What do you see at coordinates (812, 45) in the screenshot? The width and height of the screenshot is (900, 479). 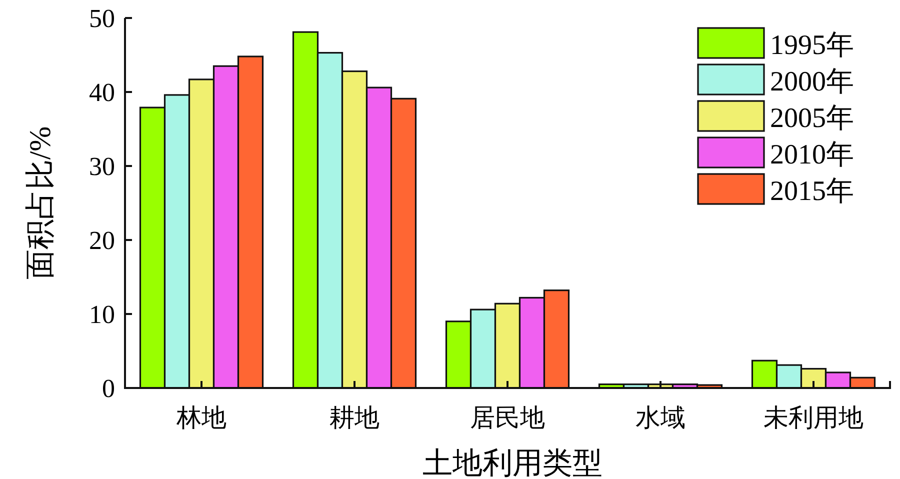 I see `legend-label: 1995年` at bounding box center [812, 45].